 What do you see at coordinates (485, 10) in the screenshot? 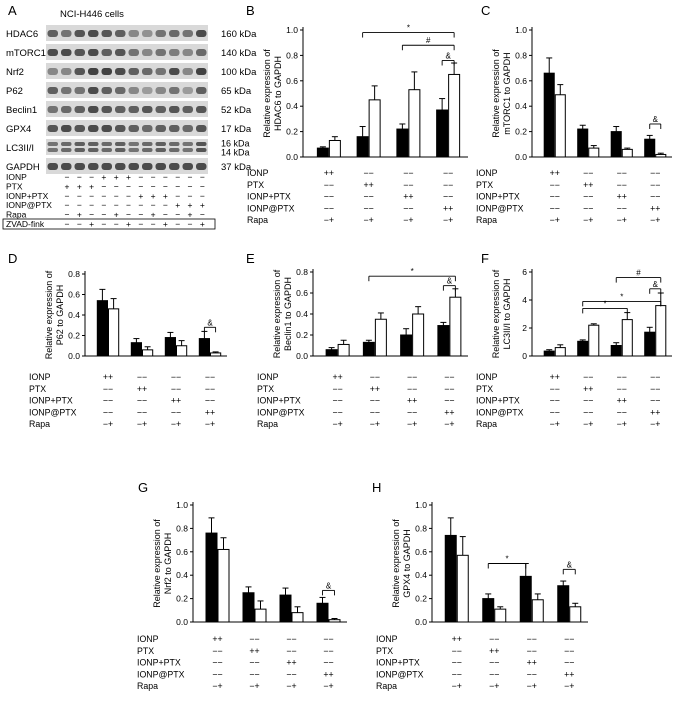
I see `panel-letter: C` at bounding box center [485, 10].